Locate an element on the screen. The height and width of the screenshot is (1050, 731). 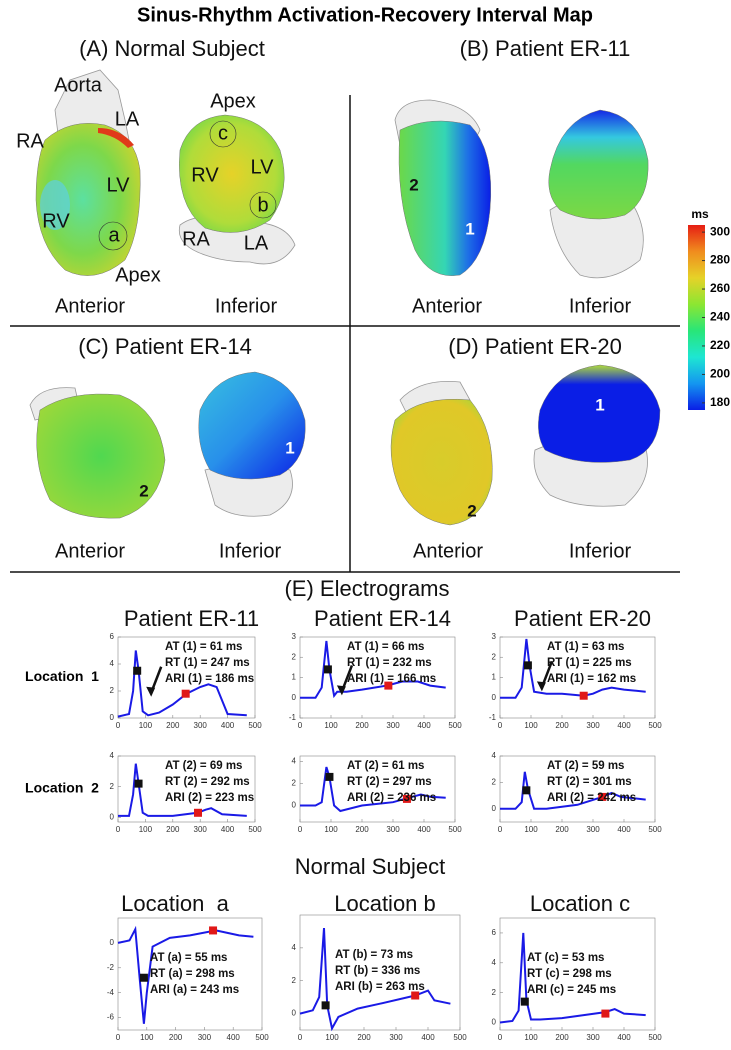
annotation: RT (1) = 232 ms is located at coordinates (389, 663).